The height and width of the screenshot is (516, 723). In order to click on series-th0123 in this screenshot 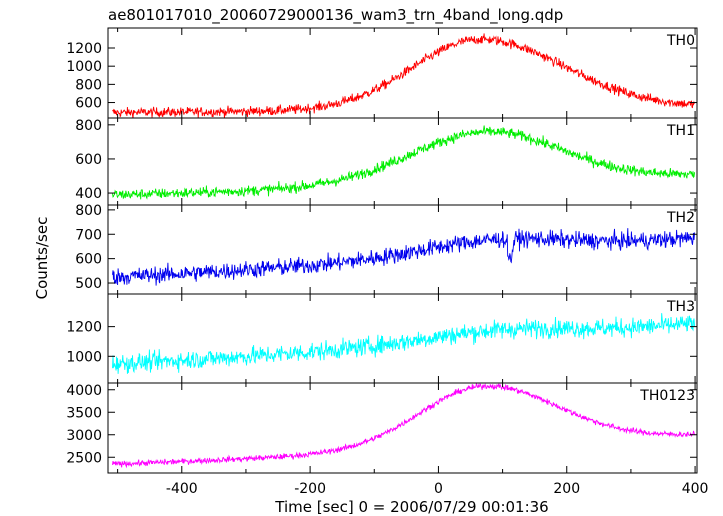, I will do `click(404, 426)`.